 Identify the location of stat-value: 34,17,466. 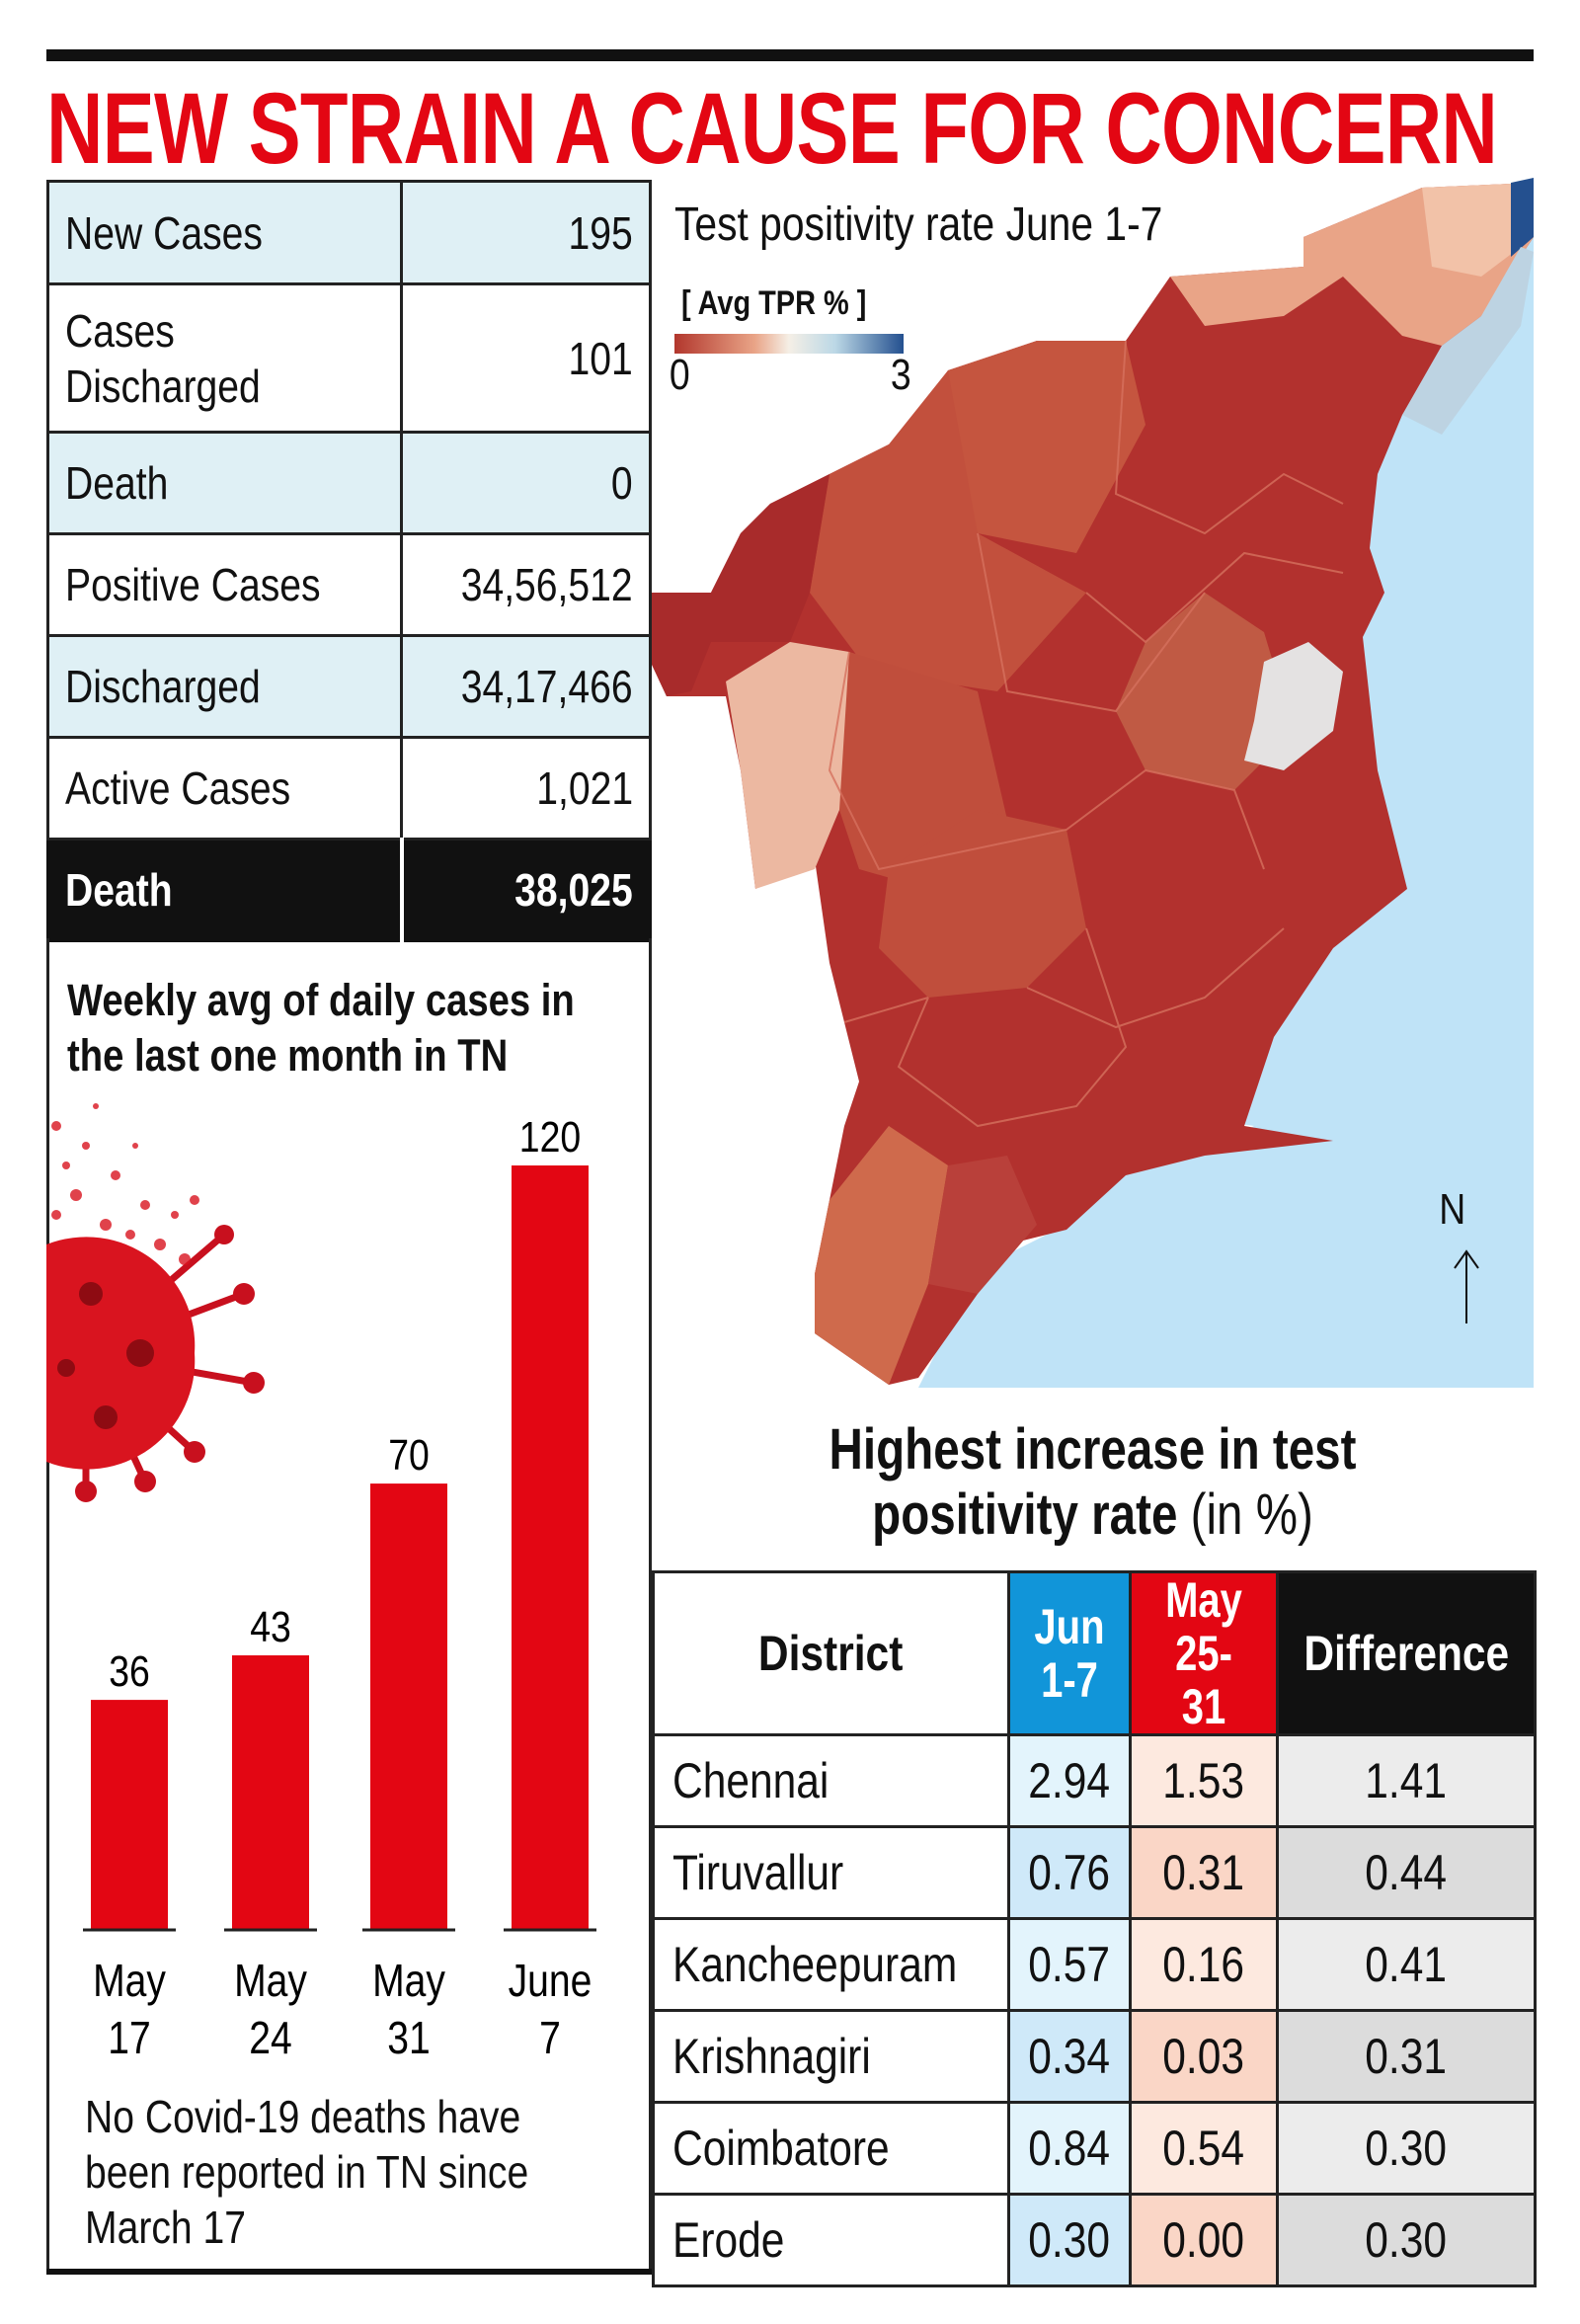
(547, 687).